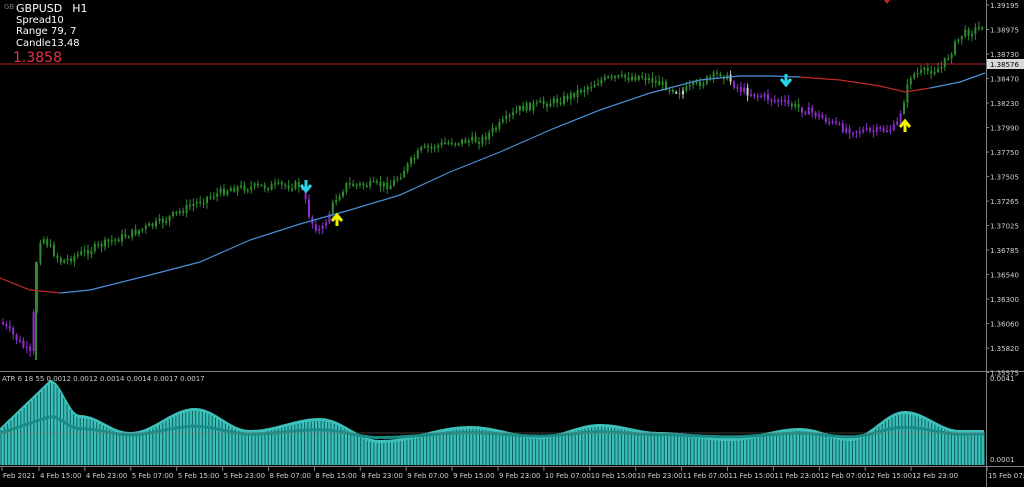 Image resolution: width=1024 pixels, height=487 pixels. What do you see at coordinates (752, 476) in the screenshot?
I see `time-tick-label: 11 Feb 15:00` at bounding box center [752, 476].